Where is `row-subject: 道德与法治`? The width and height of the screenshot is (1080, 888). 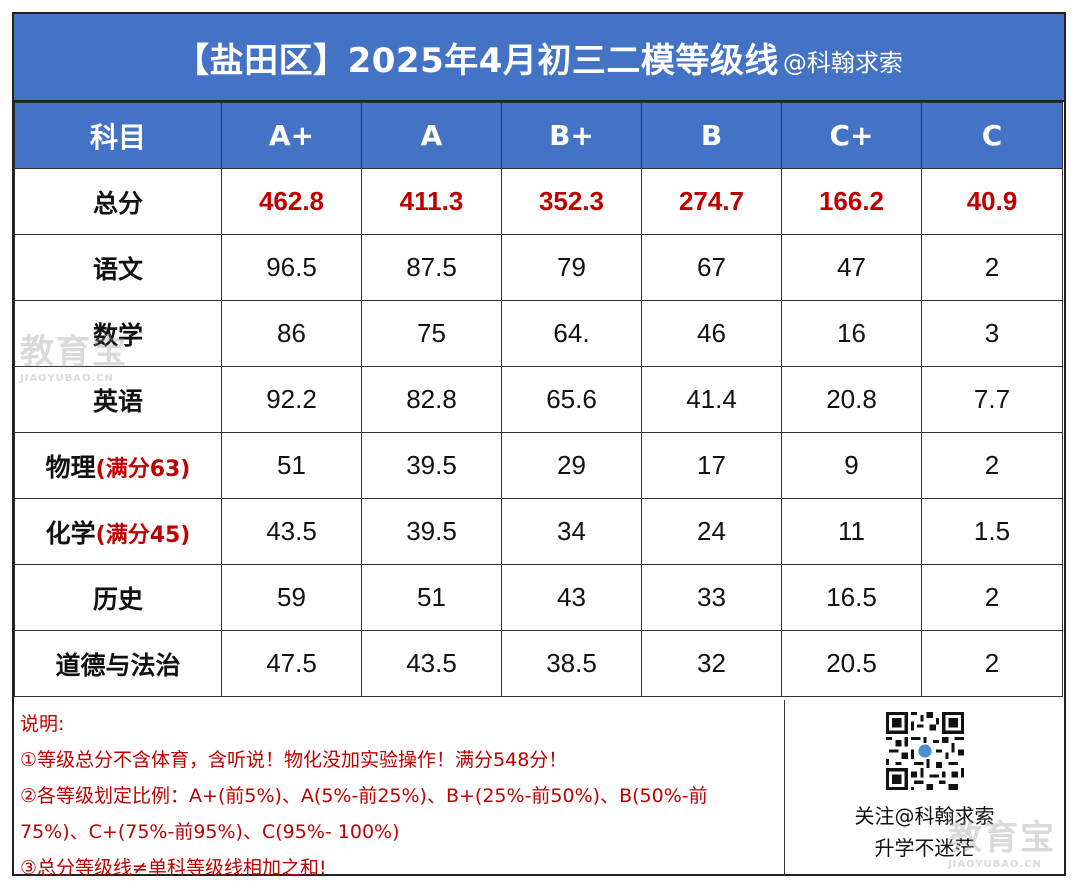 row-subject: 道德与法治 is located at coordinates (118, 663).